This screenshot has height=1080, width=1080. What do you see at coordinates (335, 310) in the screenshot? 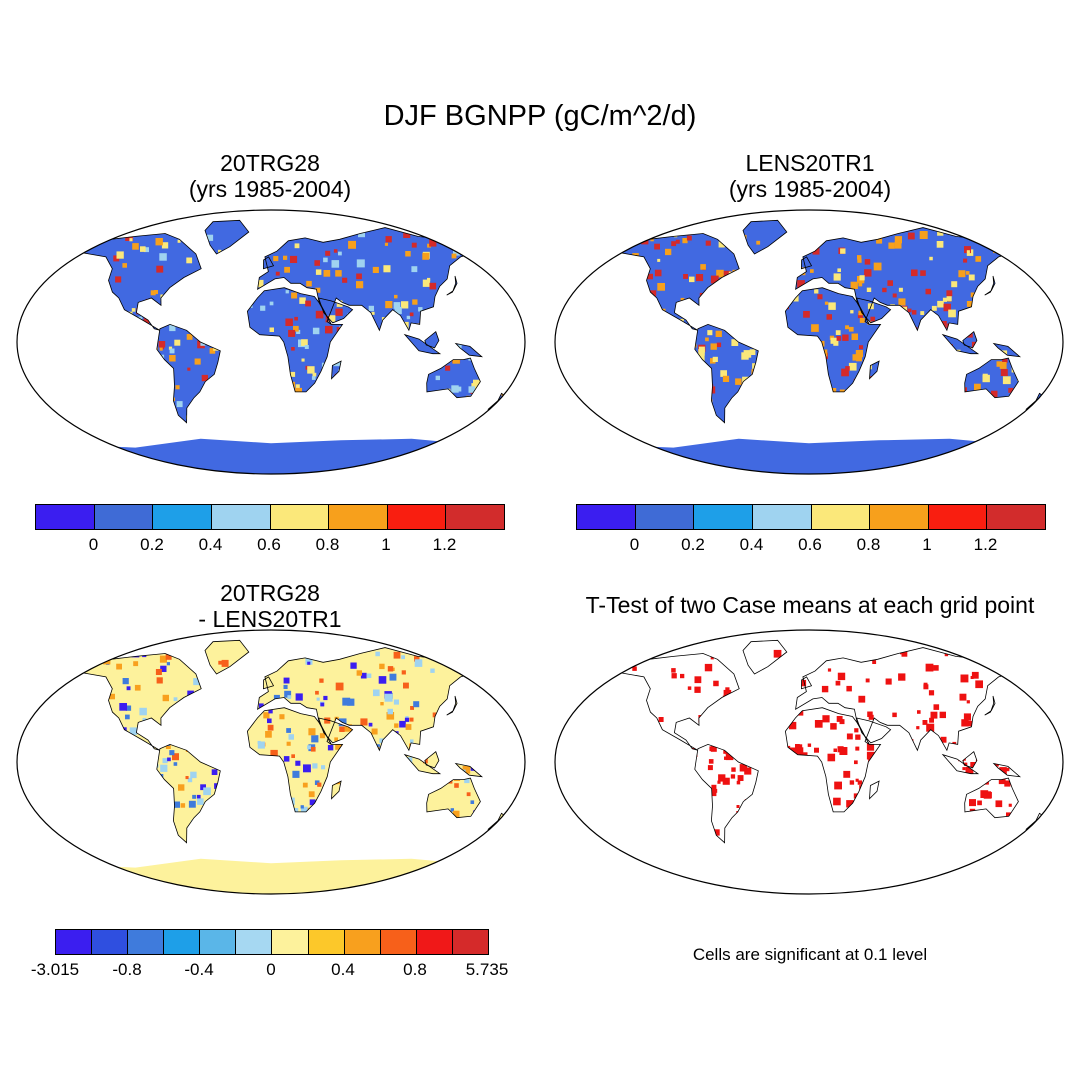
I see `coastline-arabia` at bounding box center [335, 310].